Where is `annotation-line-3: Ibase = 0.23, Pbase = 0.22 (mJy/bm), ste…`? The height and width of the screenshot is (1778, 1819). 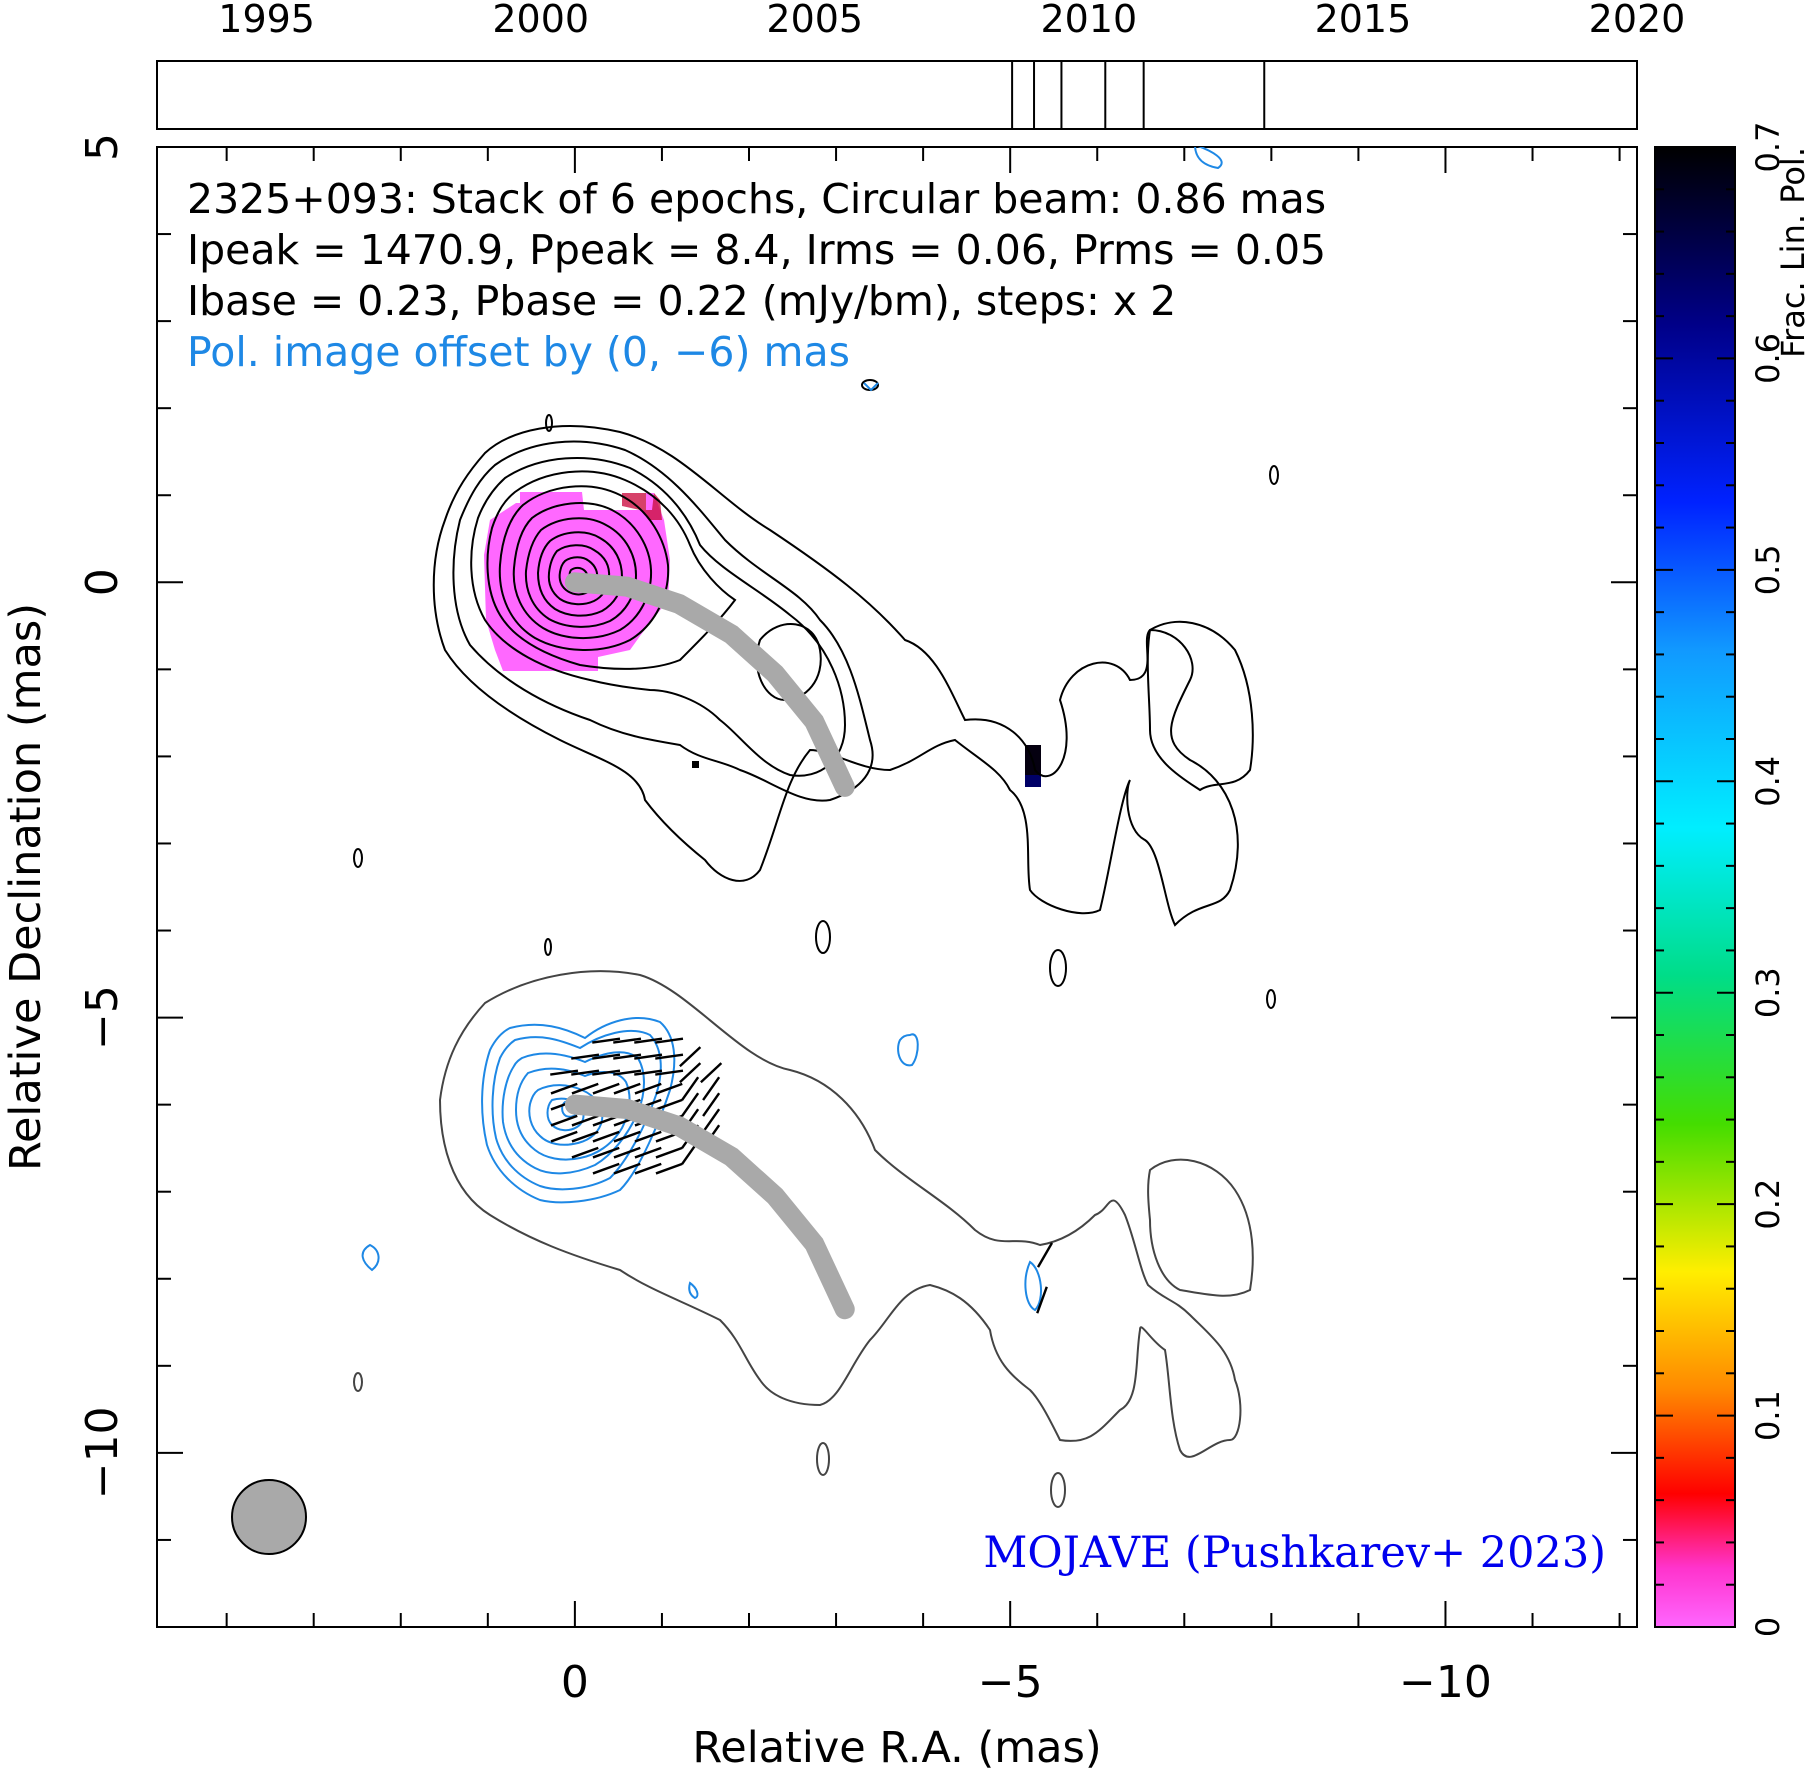 annotation-line-3: Ibase = 0.23, Pbase = 0.22 (mJy/bm), ste… is located at coordinates (681, 301).